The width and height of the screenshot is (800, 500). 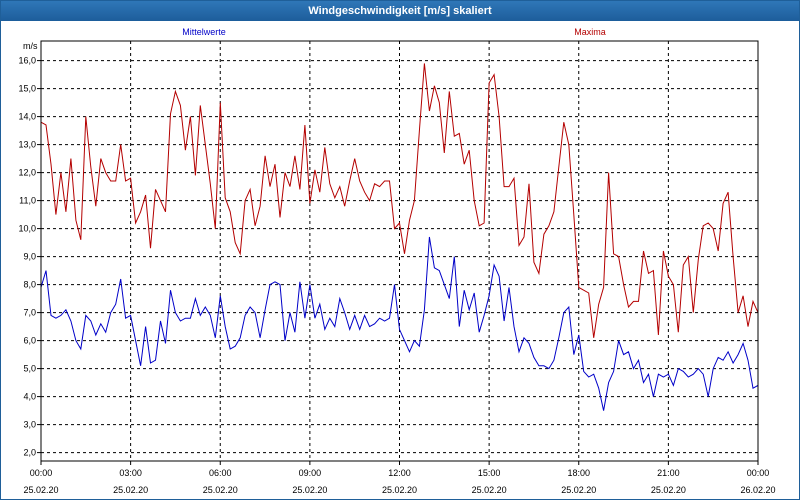 What do you see at coordinates (29, 341) in the screenshot?
I see `y-tick-label: 6,0` at bounding box center [29, 341].